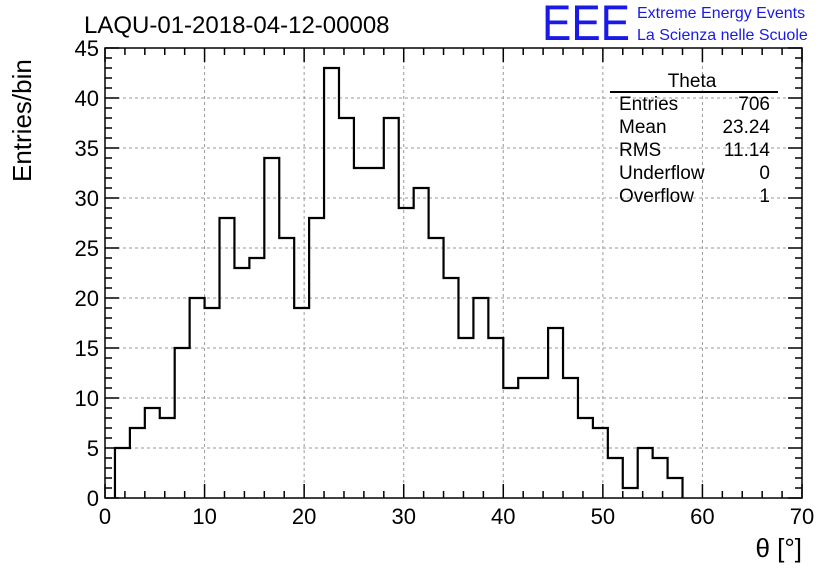 This screenshot has height=572, width=836. Describe the element at coordinates (692, 81) in the screenshot. I see `stats-title: Theta` at that location.